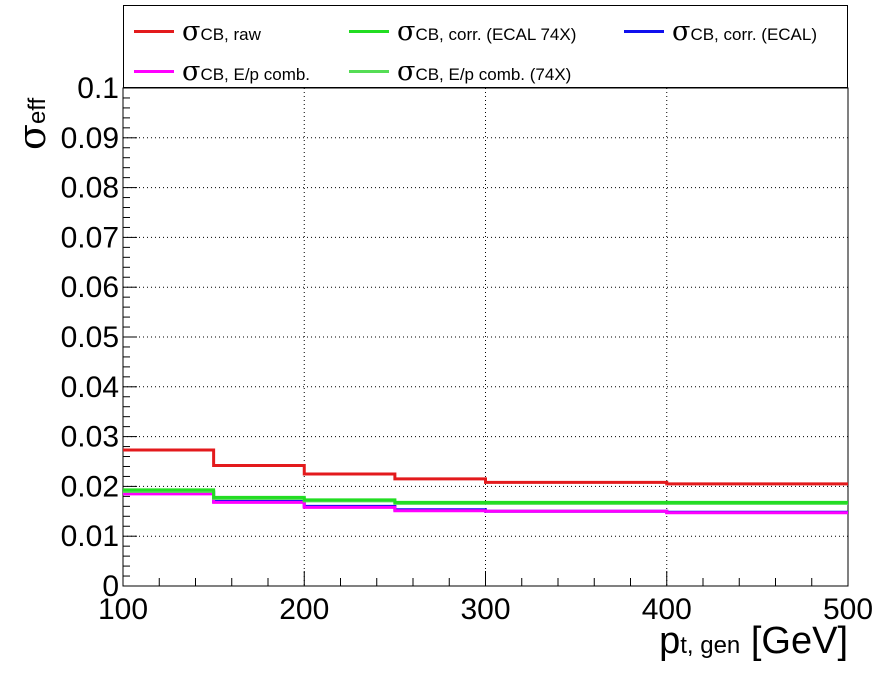  I want to click on y-tick-label: 0.07, so click(90, 237).